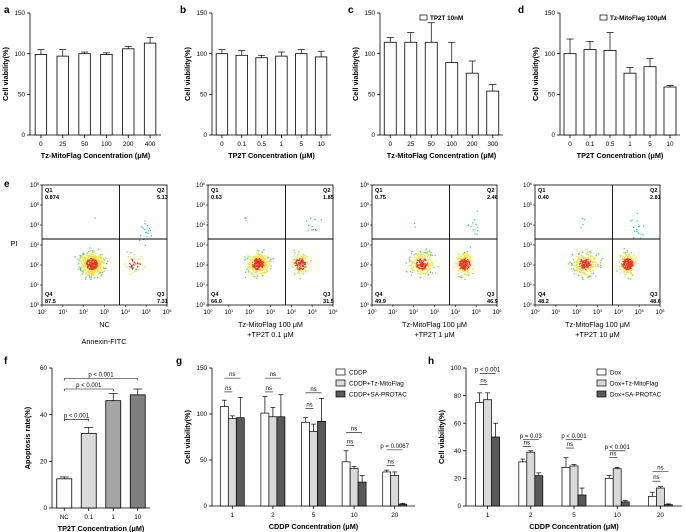 The image size is (685, 532). I want to click on x-tick-label: 100, so click(106, 144).